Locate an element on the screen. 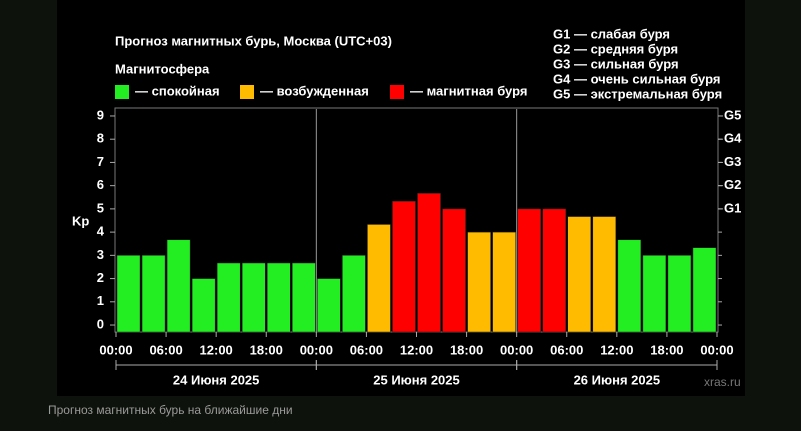 Image resolution: width=801 pixels, height=431 pixels. storm-level: G5 — экстремальная буря is located at coordinates (637, 93).